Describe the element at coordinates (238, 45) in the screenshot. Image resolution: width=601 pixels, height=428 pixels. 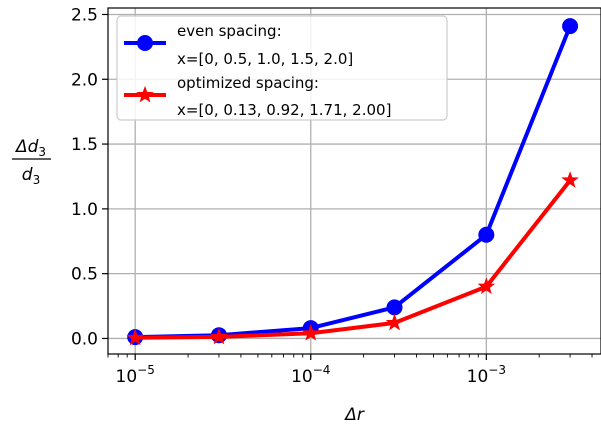
I see `legend-item-1: even spacing: x=[0, 0.5, 1.0, 1.5, 2.0]` at that location.